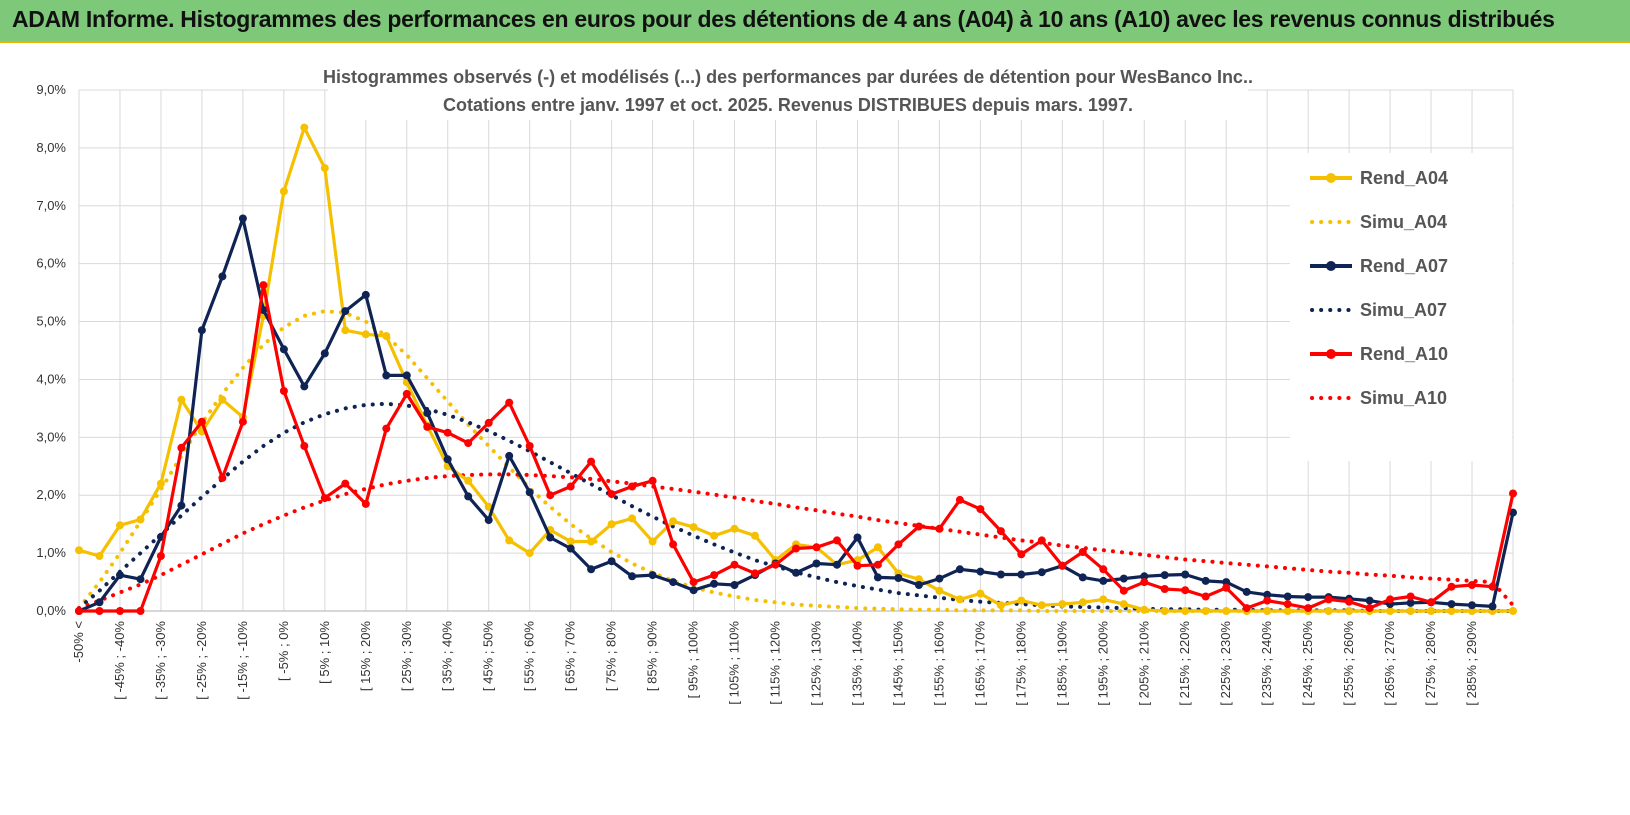  I want to click on x-tick-label: [ 165% ; 170%, so click(979, 663).